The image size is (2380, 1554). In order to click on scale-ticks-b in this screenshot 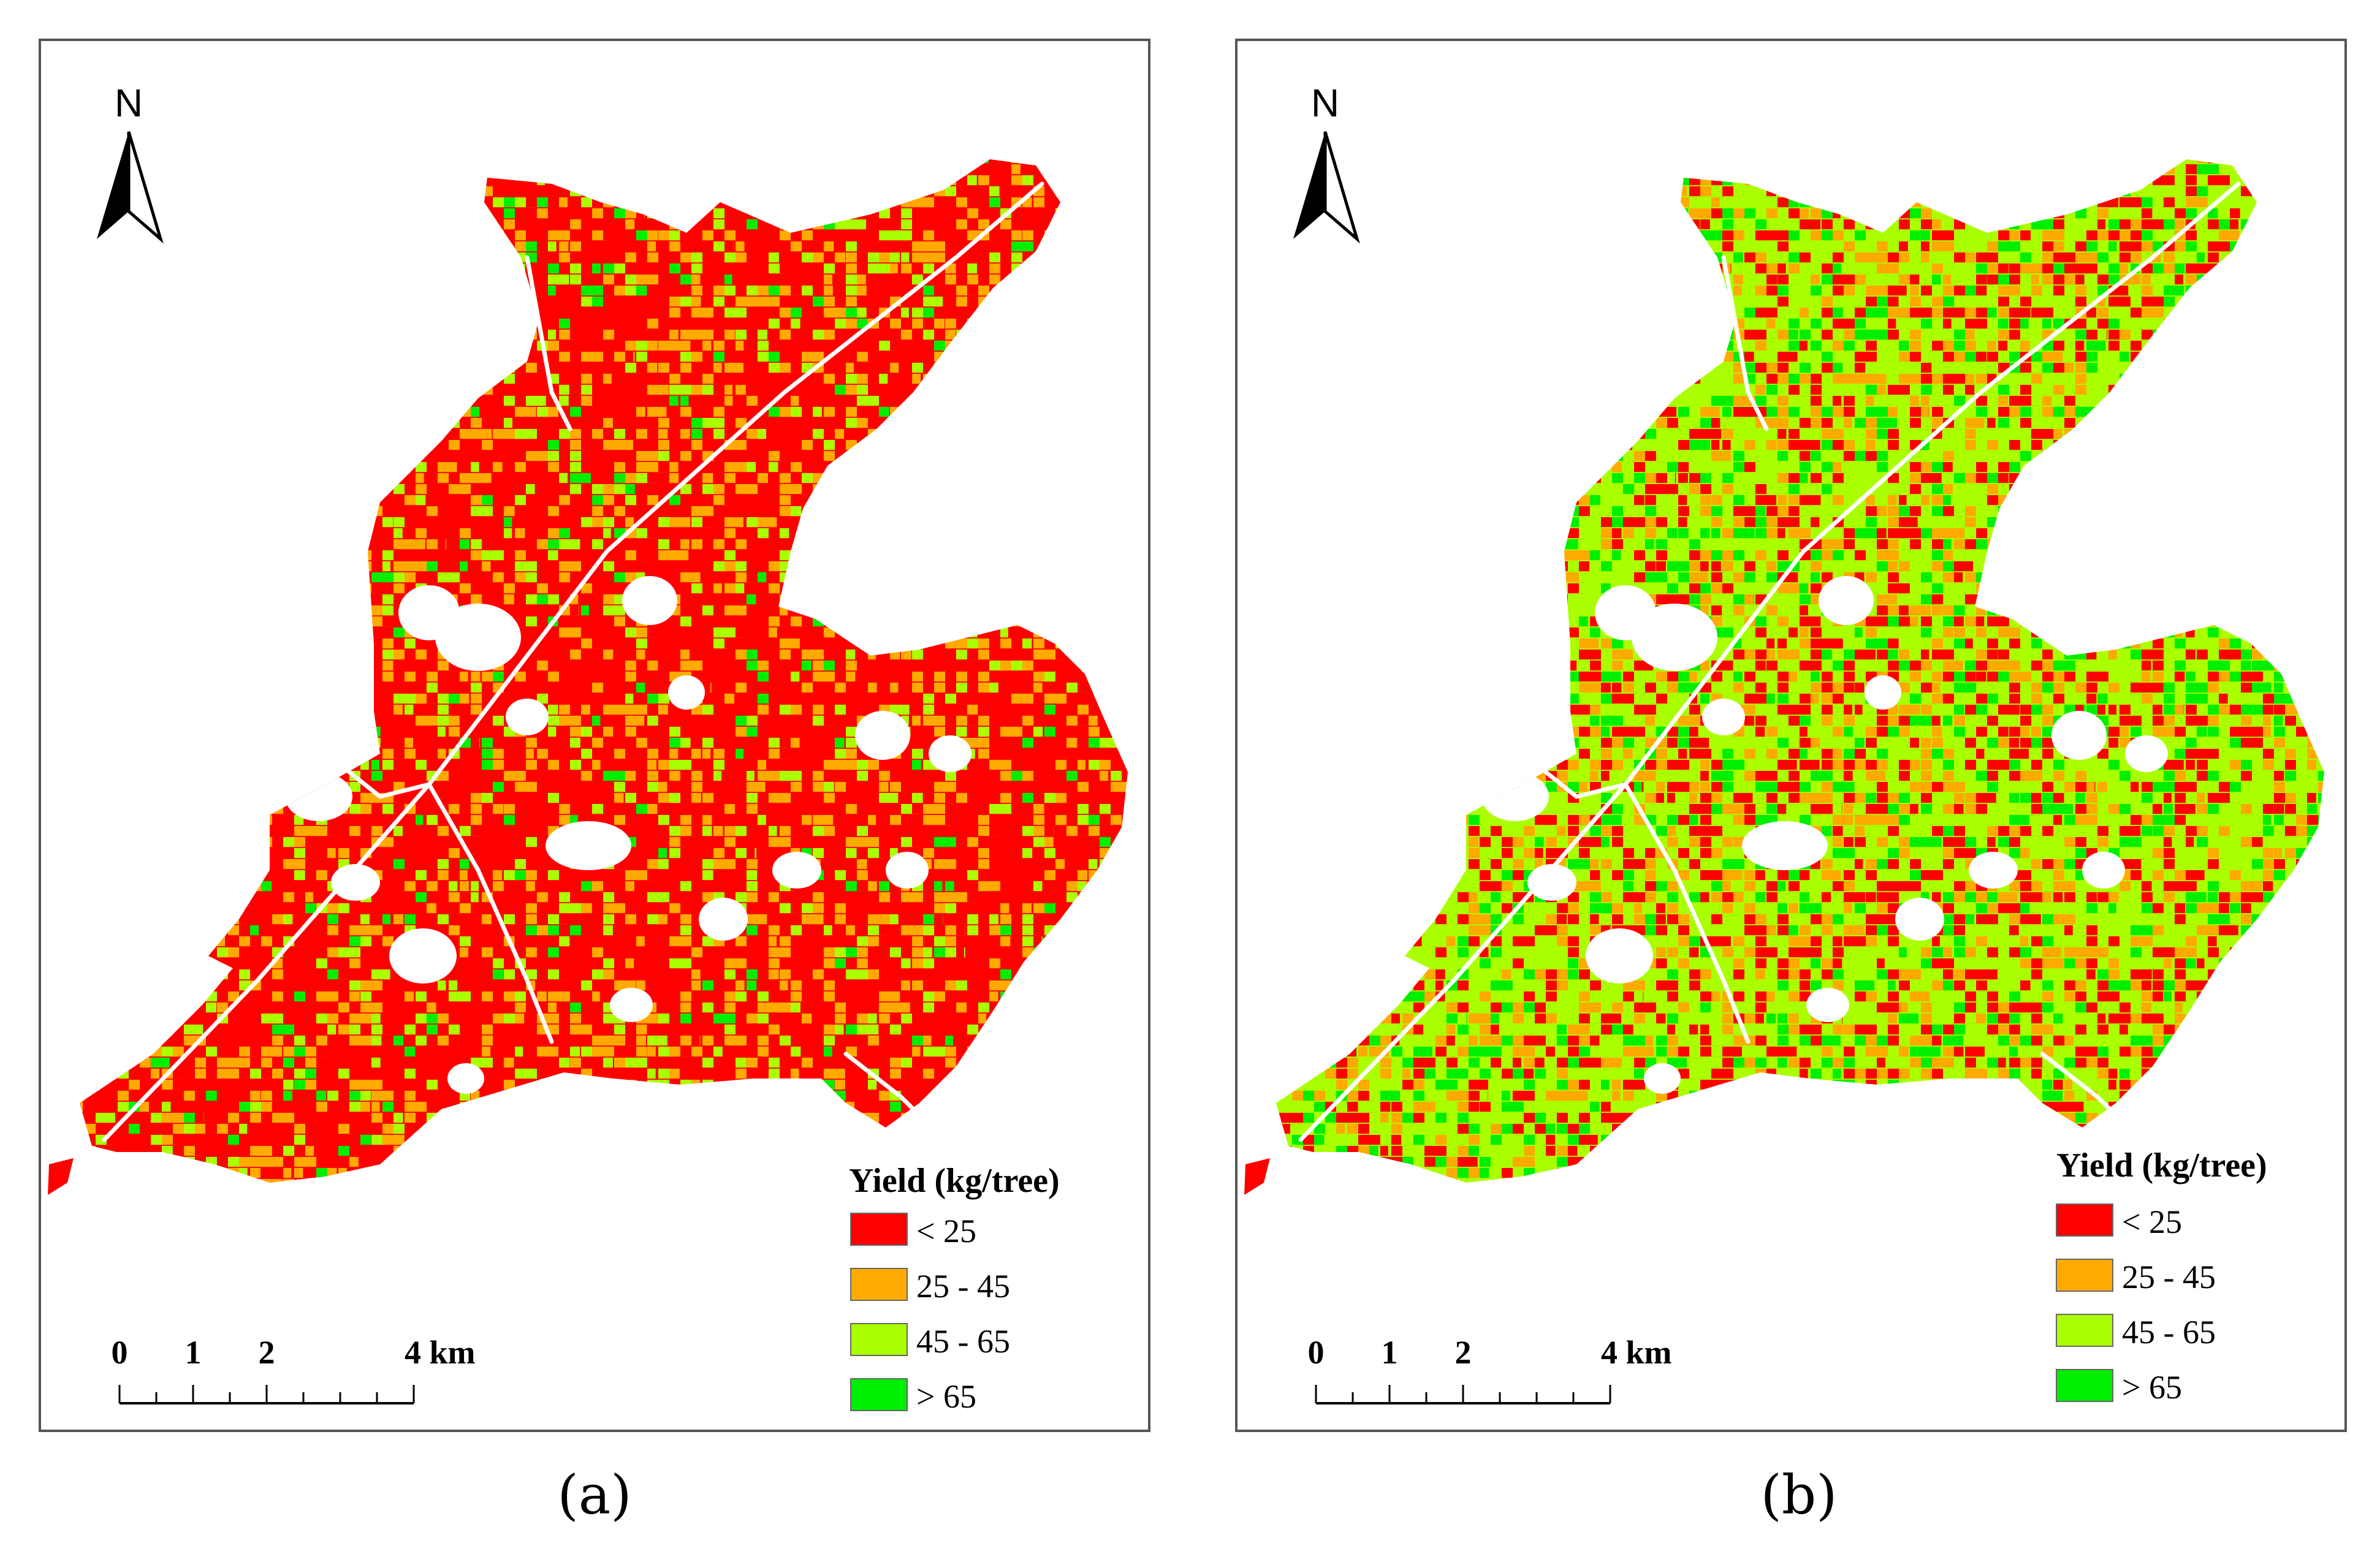, I will do `click(1463, 1394)`.